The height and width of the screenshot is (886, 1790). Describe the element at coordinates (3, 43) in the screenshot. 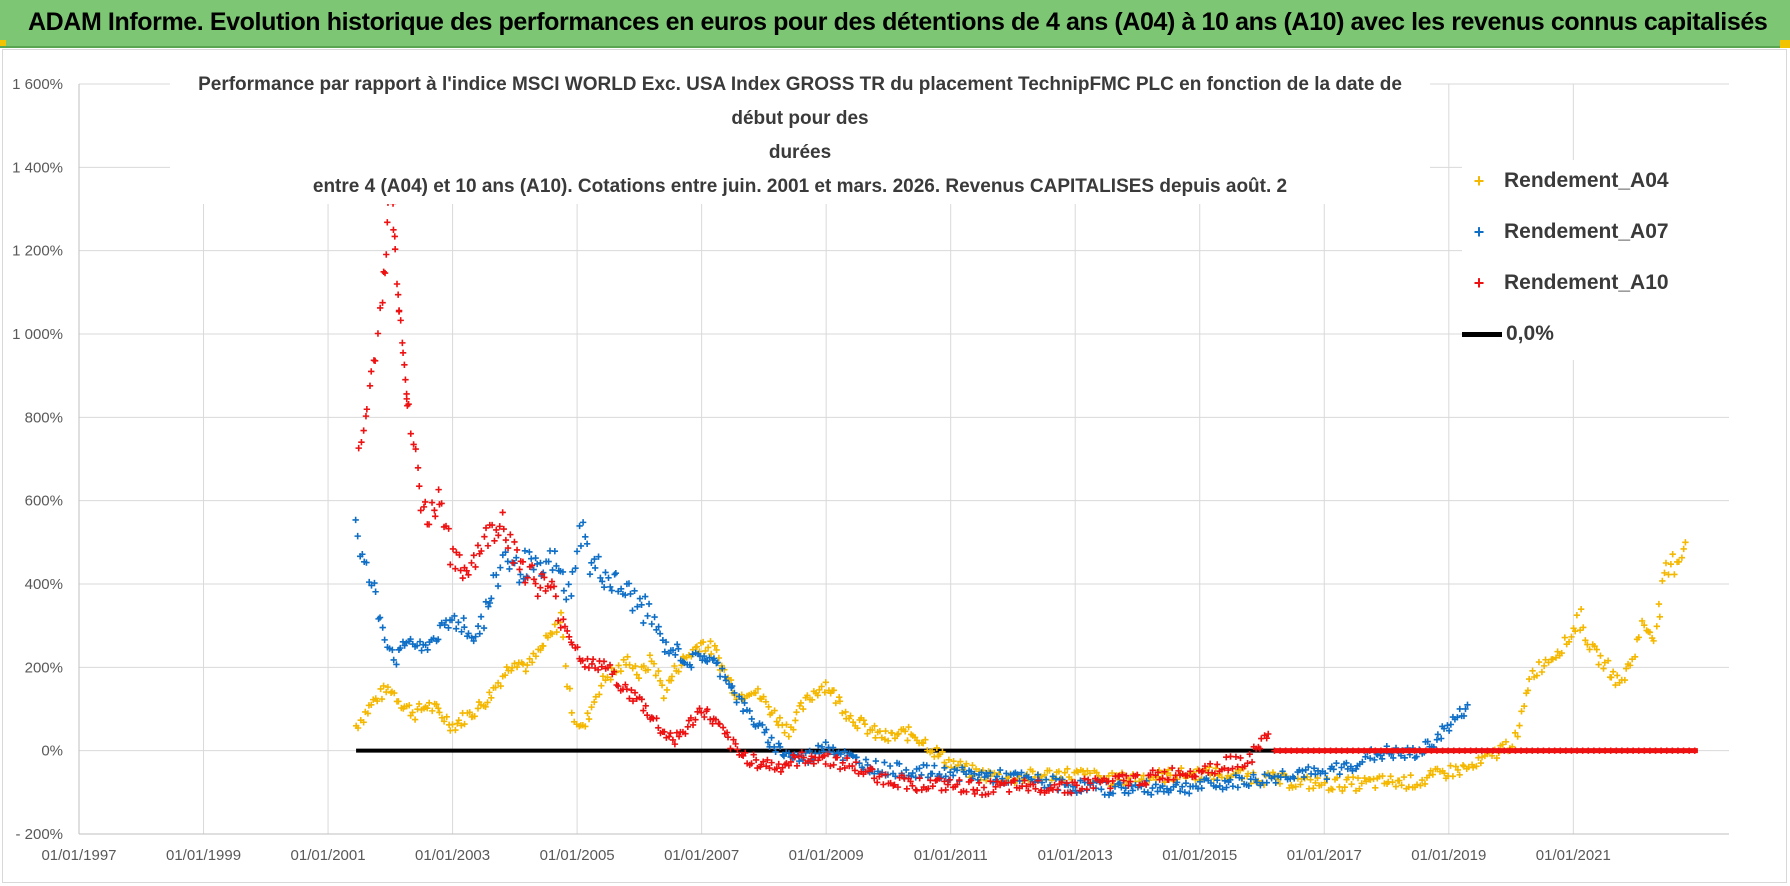

I see `corner-accent-left` at that location.